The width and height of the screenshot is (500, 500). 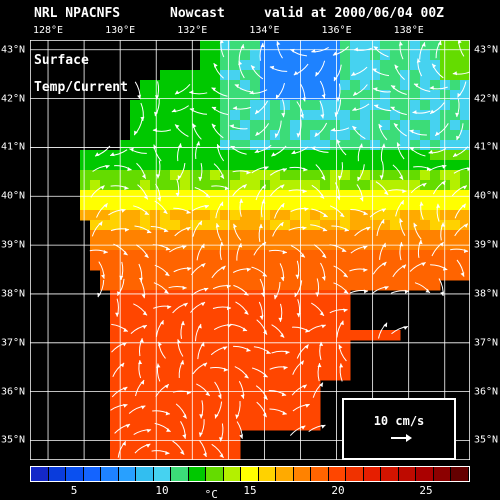 I want to click on lat-label: 39°N, so click(x=486, y=245).